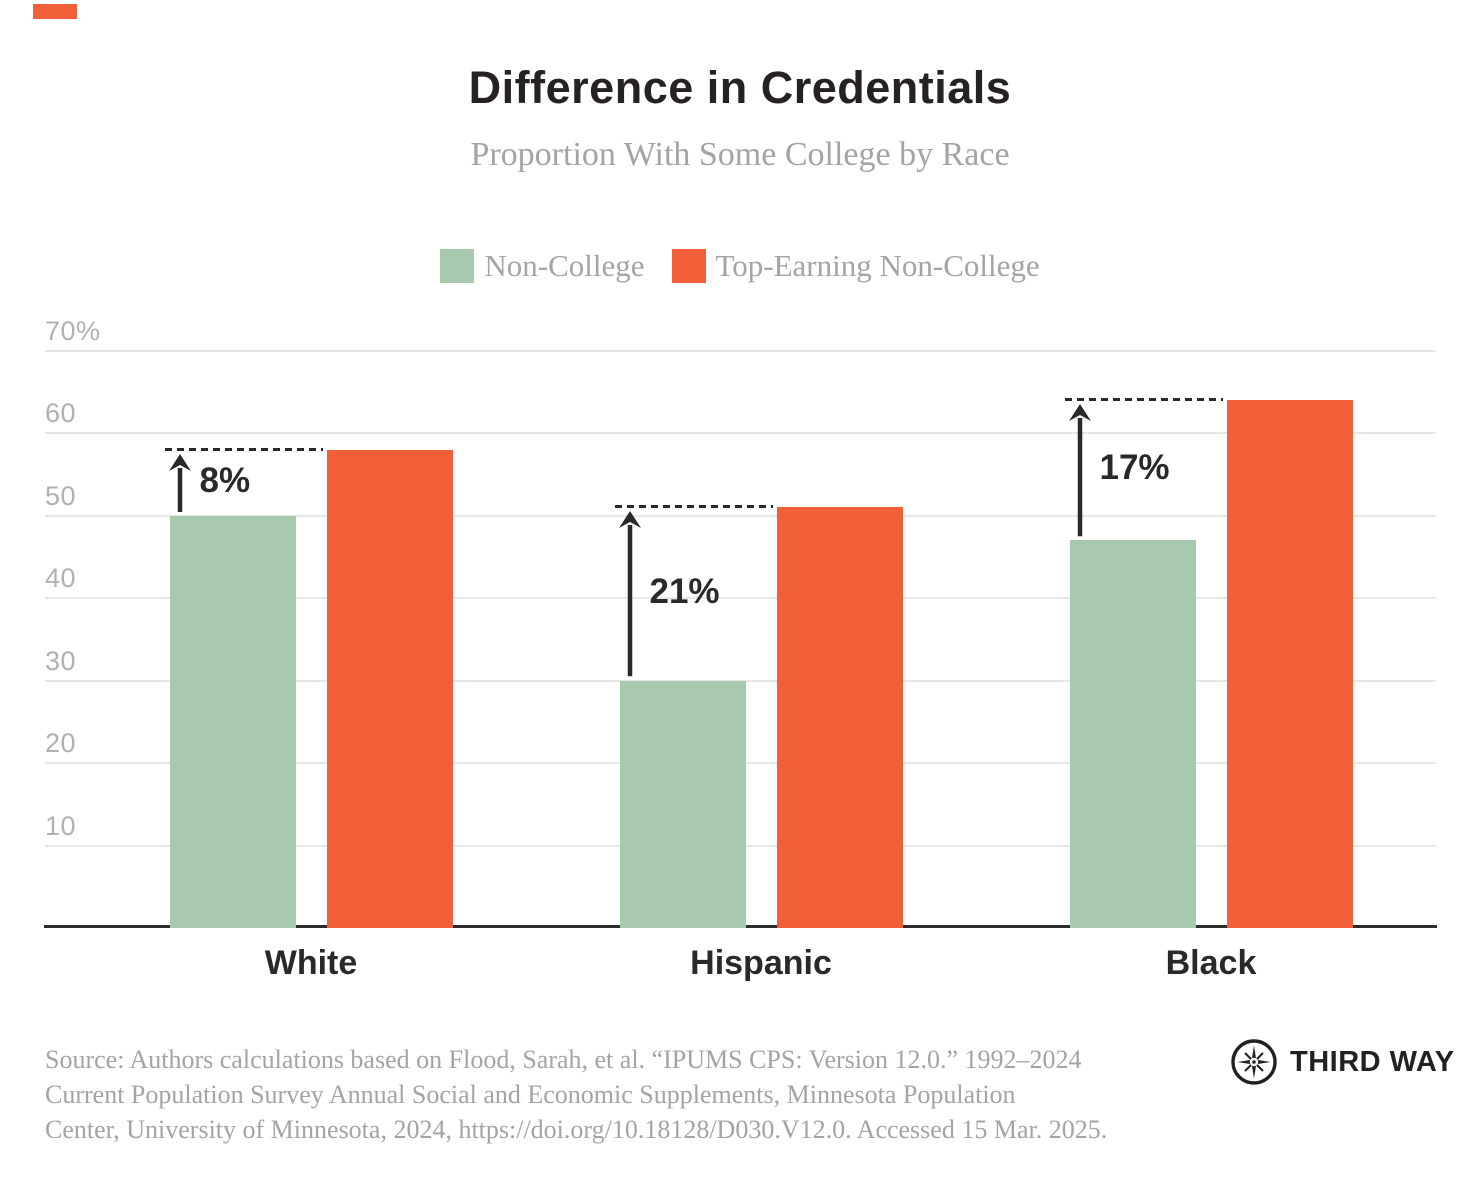  What do you see at coordinates (61, 495) in the screenshot?
I see `y-tick-50: 50` at bounding box center [61, 495].